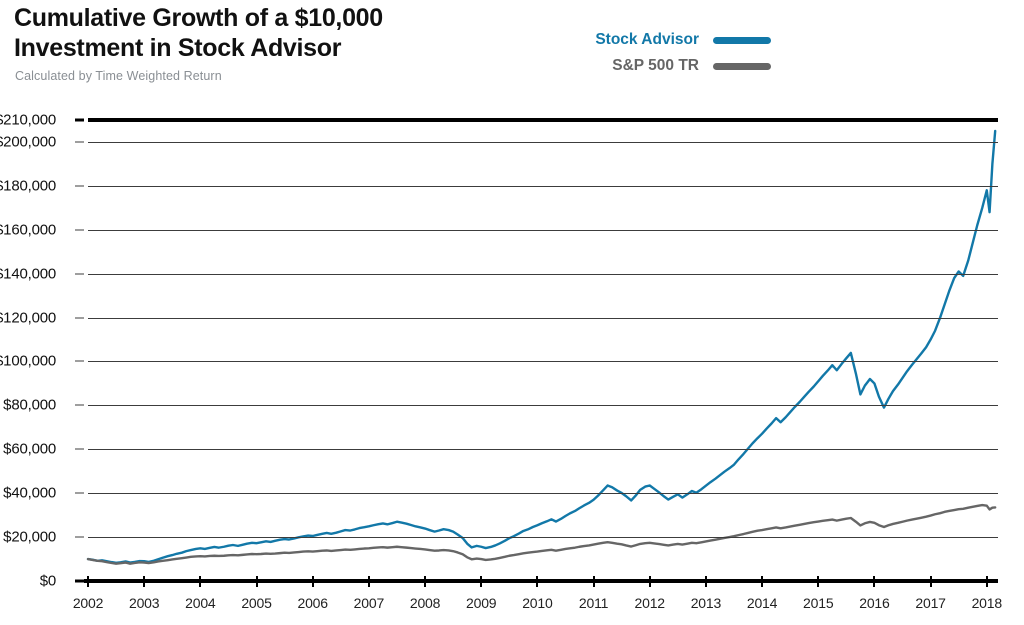 The width and height of the screenshot is (1024, 625). I want to click on x-axis-label: 2013, so click(706, 603).